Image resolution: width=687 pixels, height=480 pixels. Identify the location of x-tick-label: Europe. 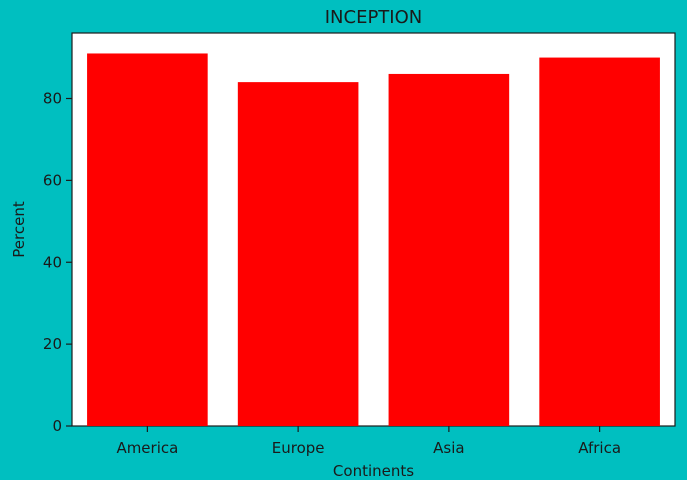
(298, 448).